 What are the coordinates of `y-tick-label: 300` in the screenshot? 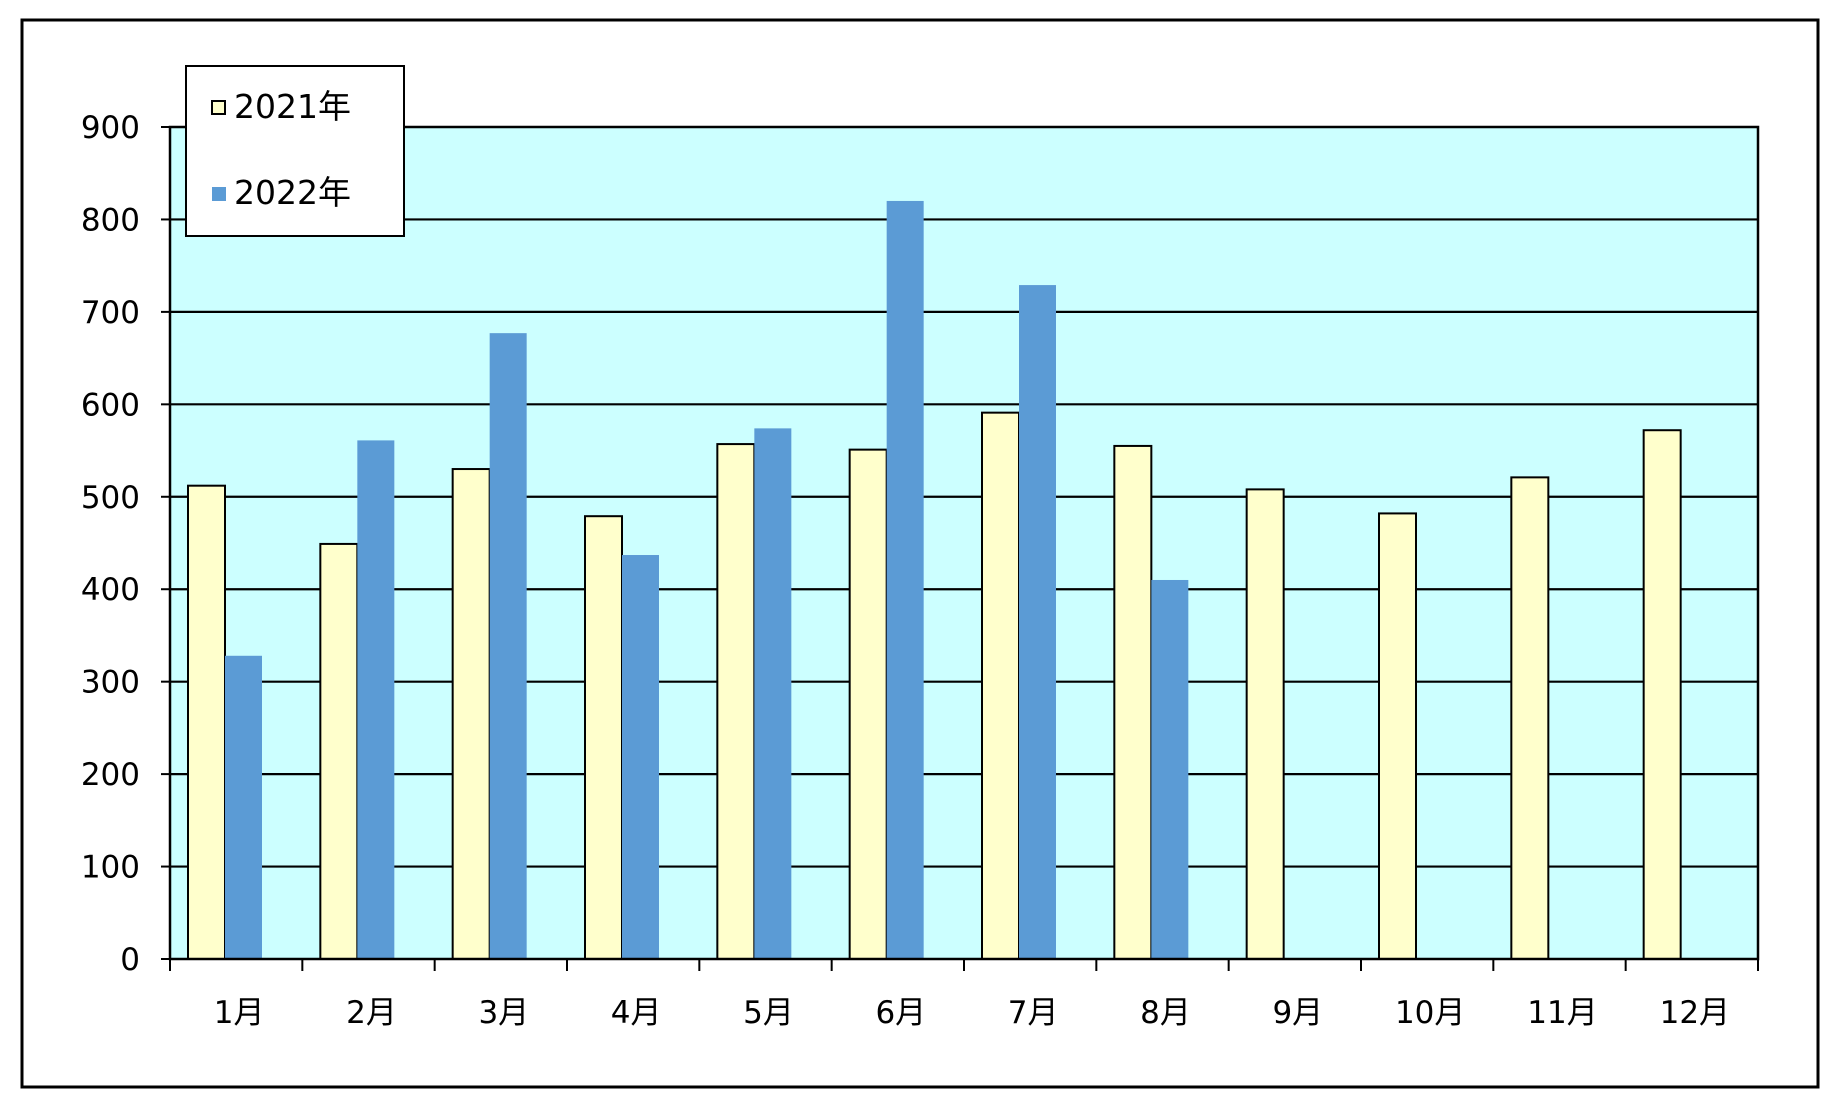 It's located at (110, 683).